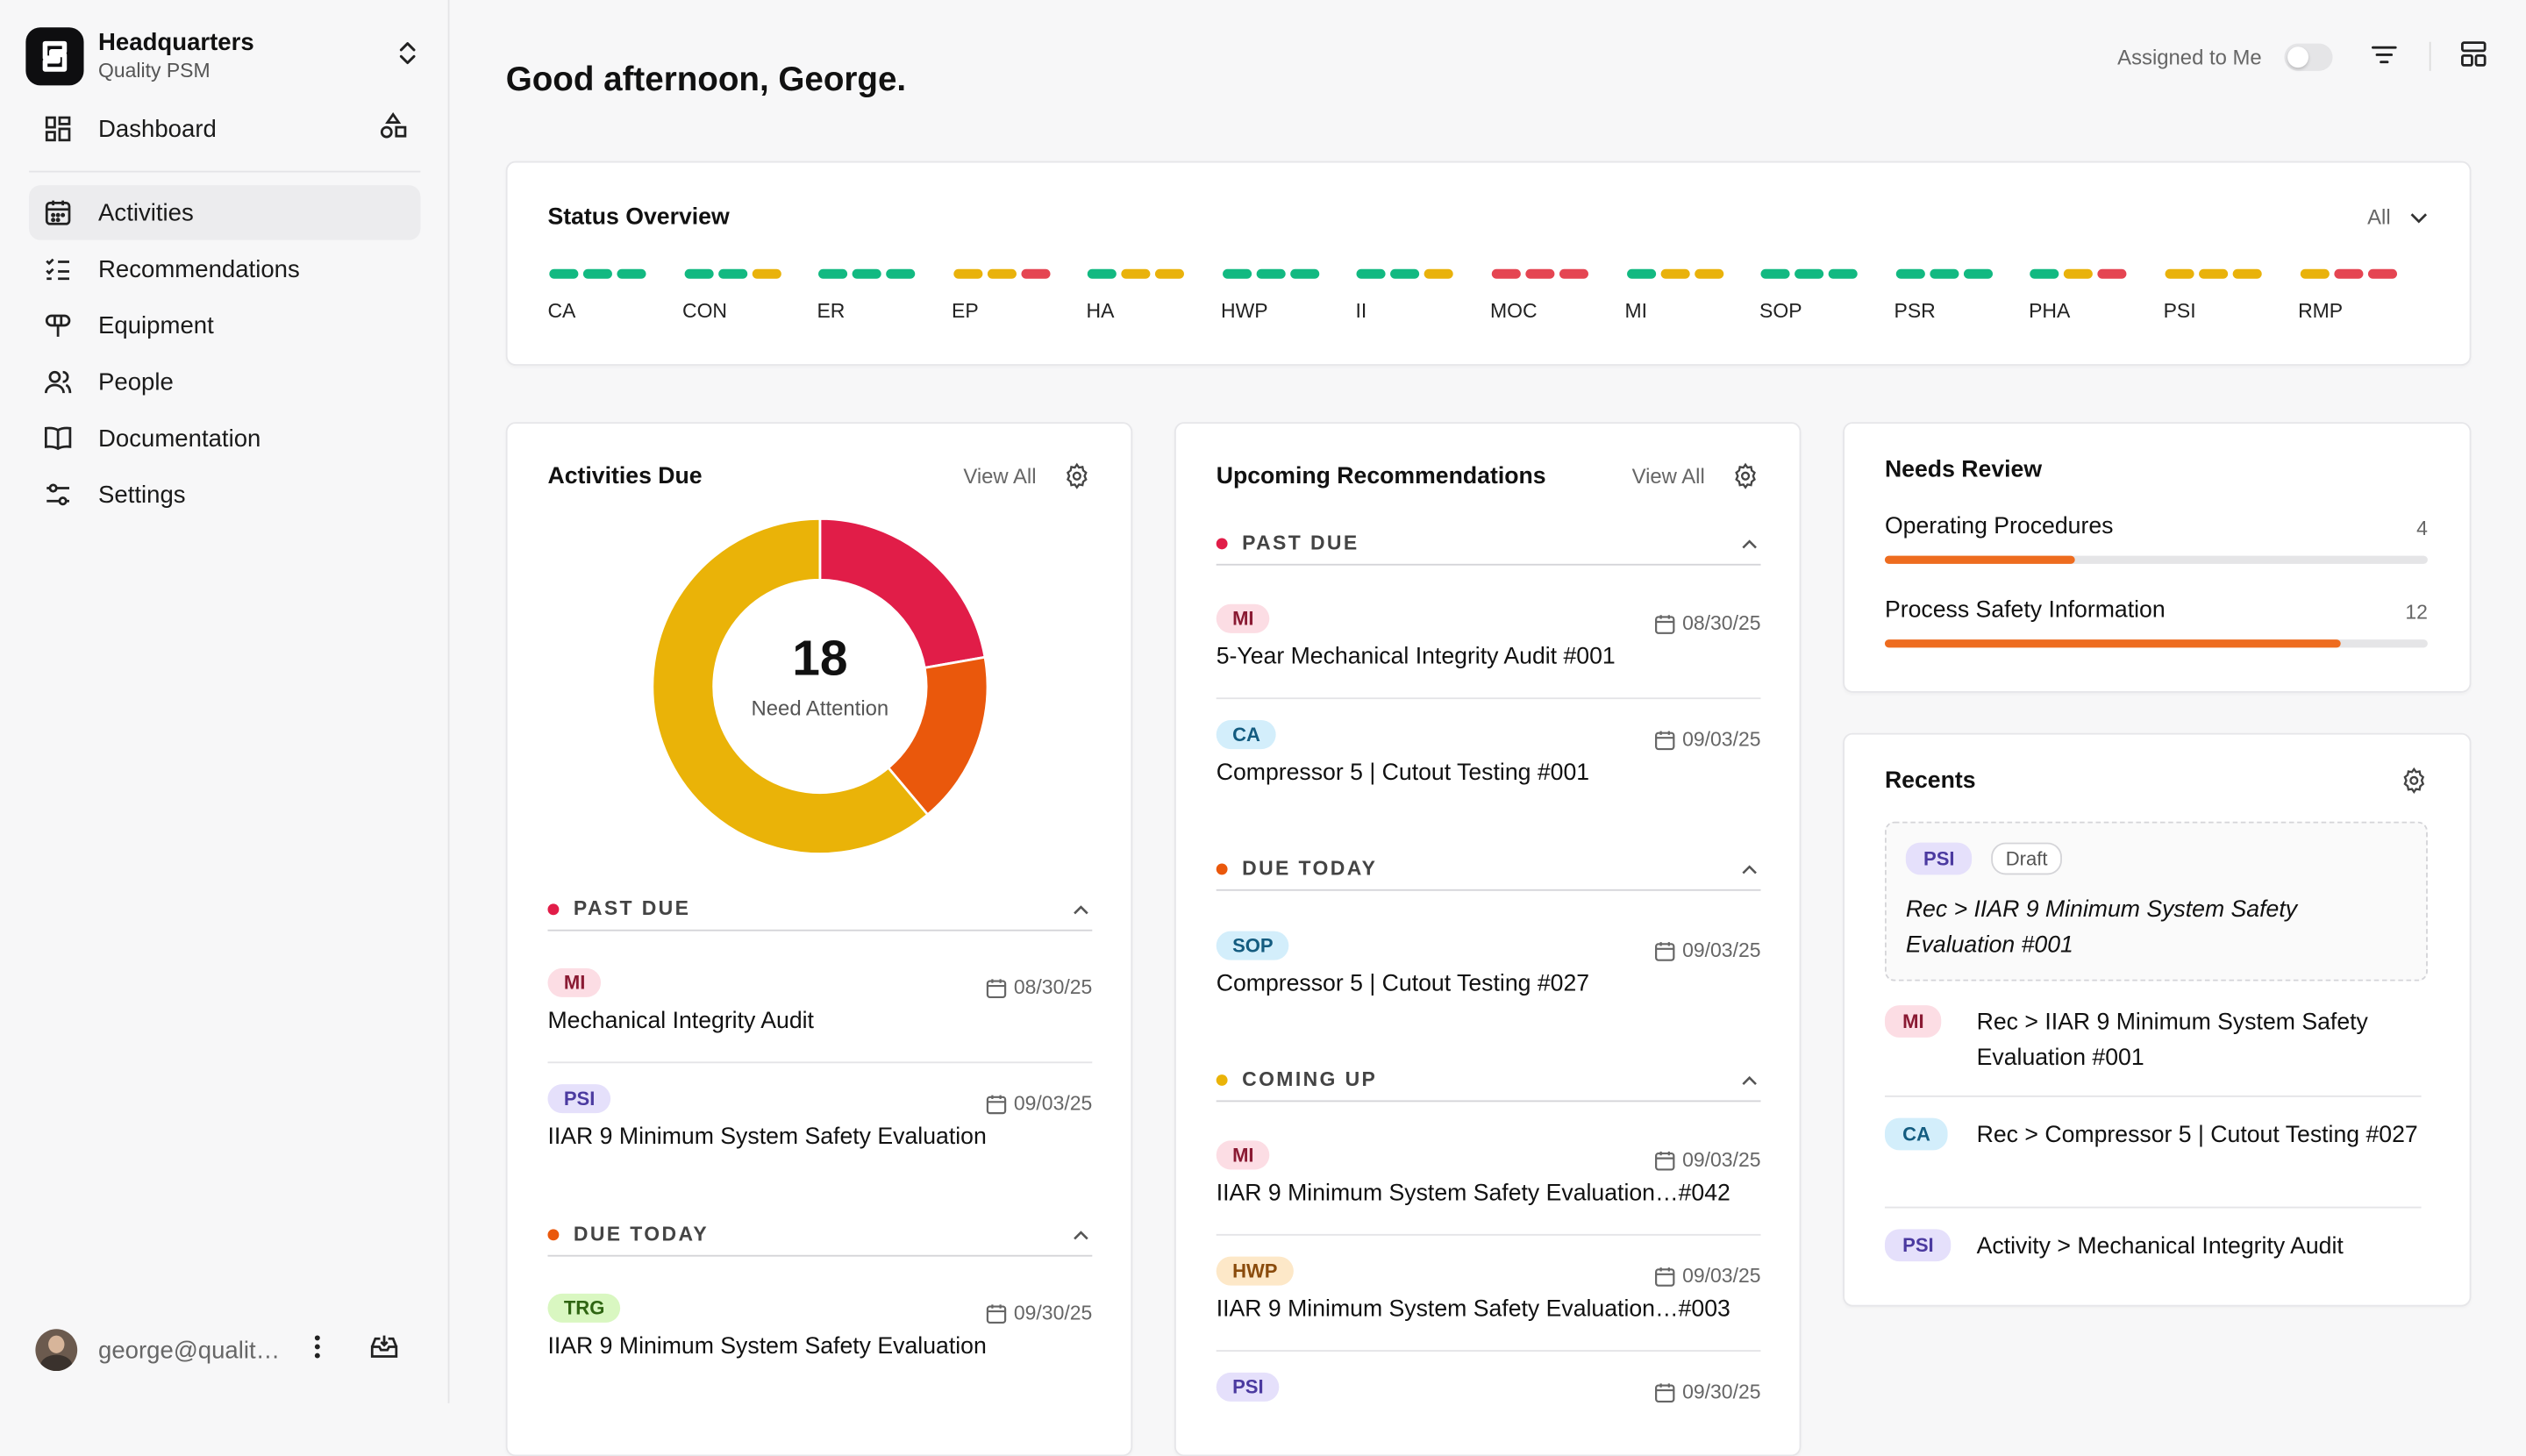 This screenshot has height=1456, width=2526. What do you see at coordinates (224, 129) in the screenshot?
I see `nav-dashboard: Dashboard` at bounding box center [224, 129].